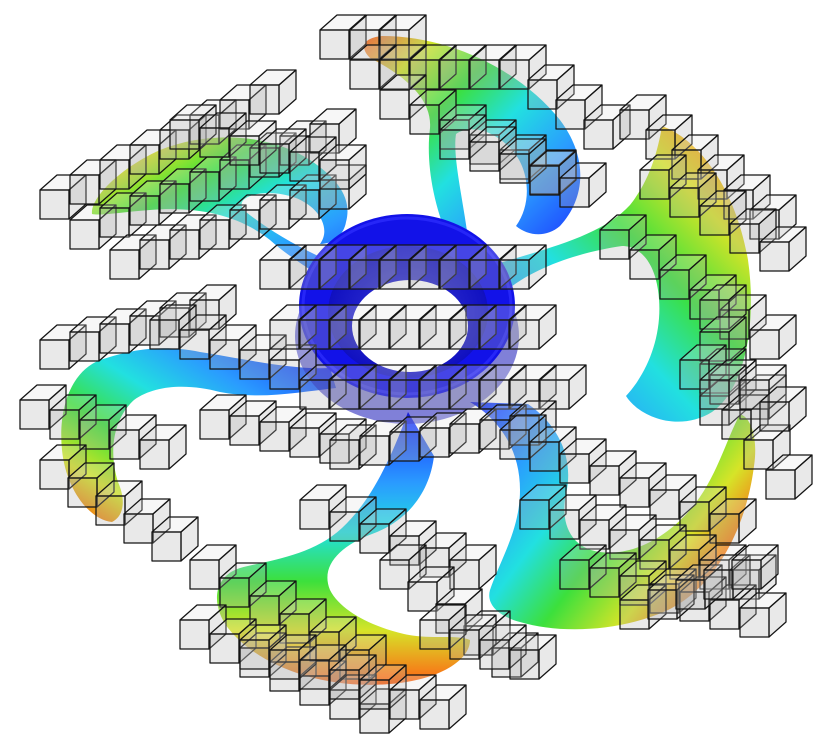 The image size is (814, 751). I want to click on hub-ring-highlight, so click(407, 306).